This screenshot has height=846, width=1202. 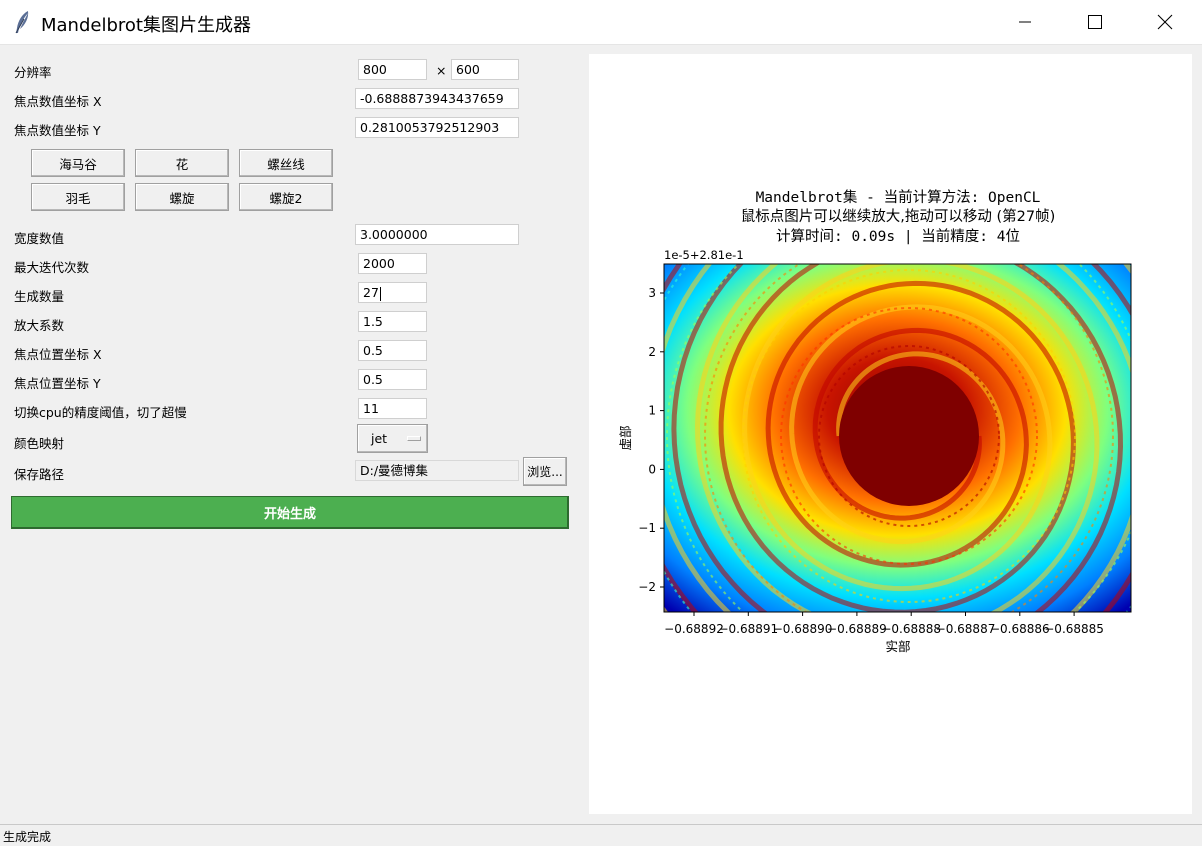 I want to click on maximize-button, so click(x=1095, y=22).